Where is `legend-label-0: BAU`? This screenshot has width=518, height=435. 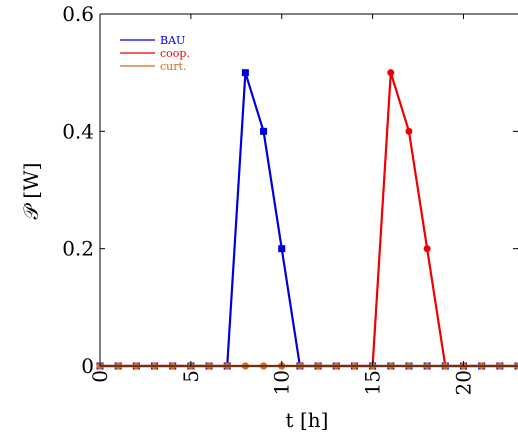 legend-label-0: BAU is located at coordinates (172, 40).